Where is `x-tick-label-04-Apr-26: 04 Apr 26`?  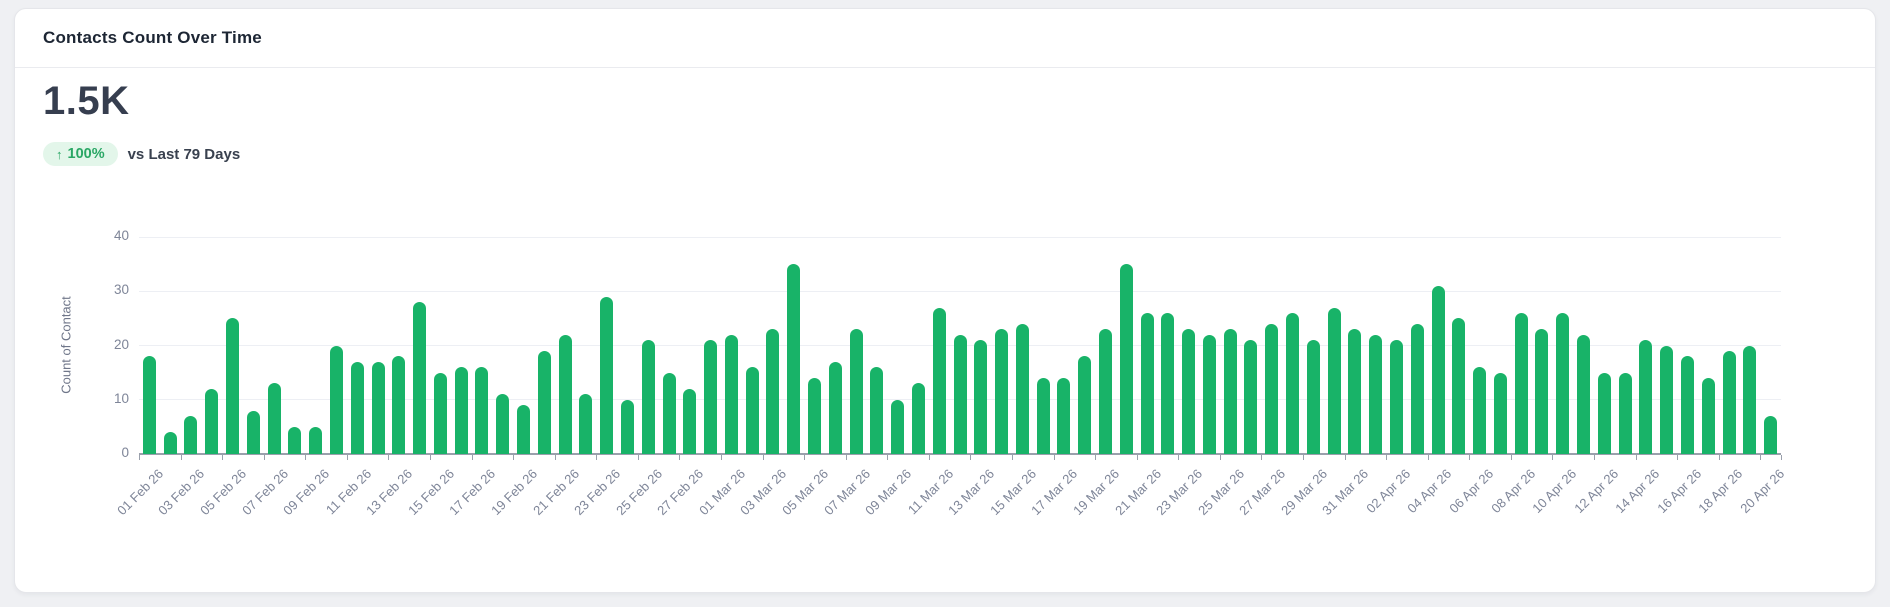 x-tick-label-04-Apr-26: 04 Apr 26 is located at coordinates (1429, 491).